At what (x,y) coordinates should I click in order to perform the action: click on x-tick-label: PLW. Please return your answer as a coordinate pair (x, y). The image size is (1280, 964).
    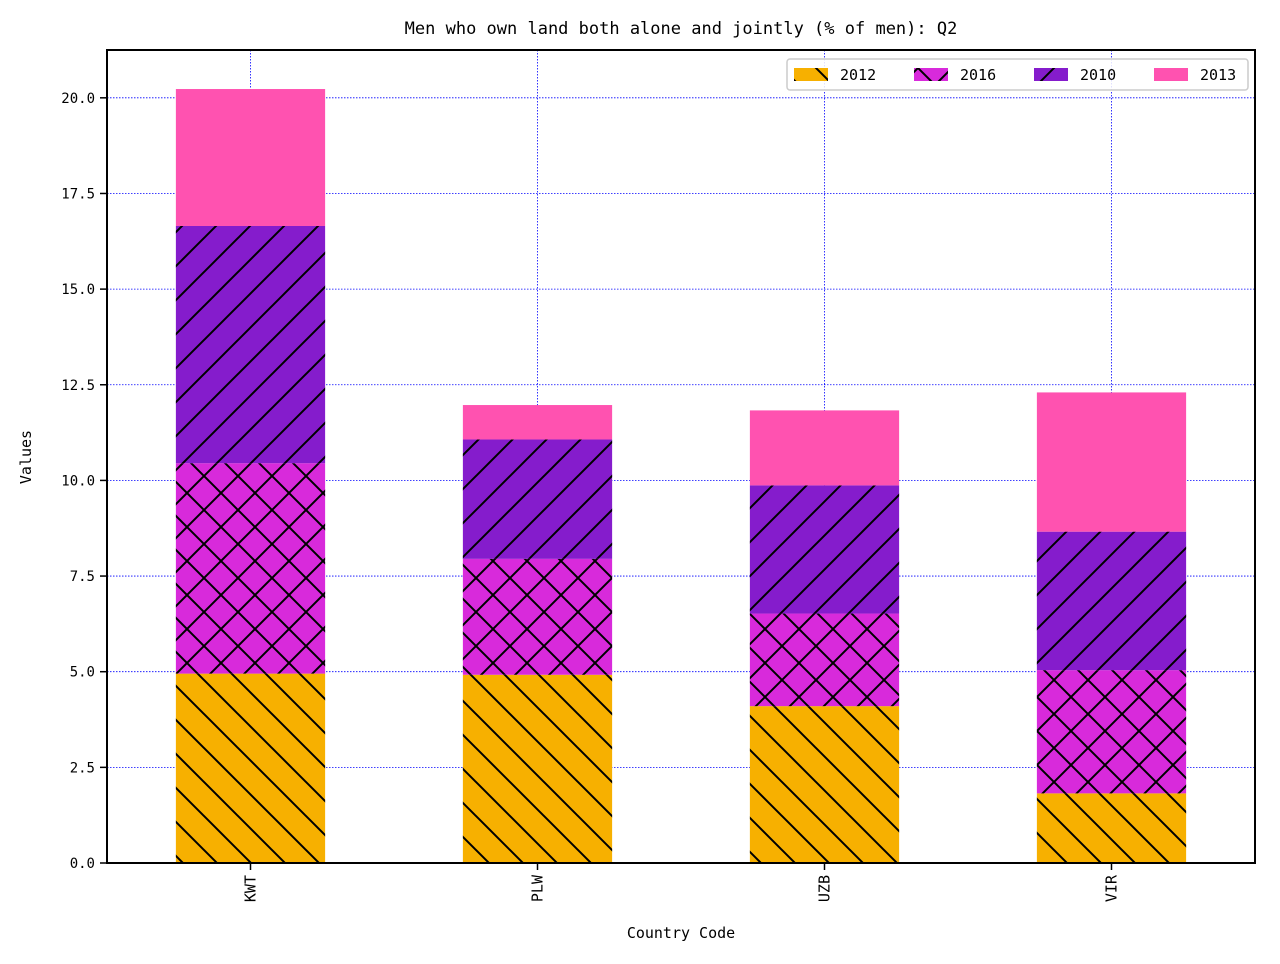
    Looking at the image, I should click on (538, 888).